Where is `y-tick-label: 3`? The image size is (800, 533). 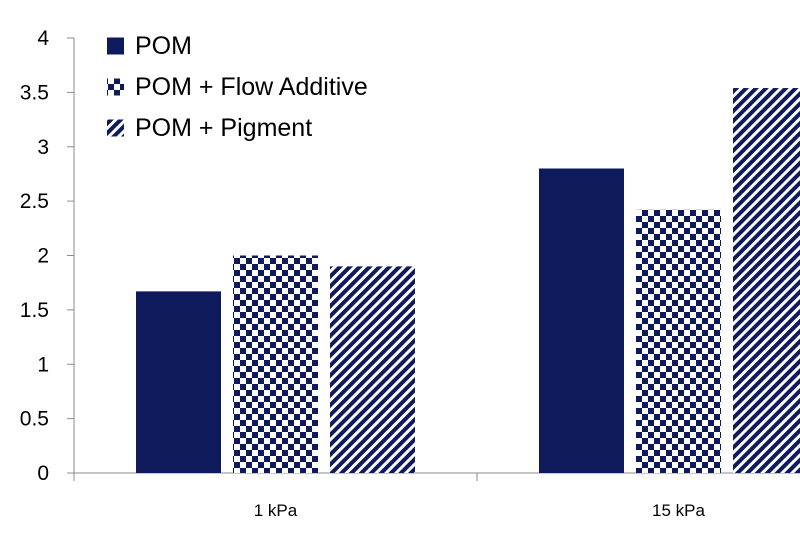
y-tick-label: 3 is located at coordinates (43, 147).